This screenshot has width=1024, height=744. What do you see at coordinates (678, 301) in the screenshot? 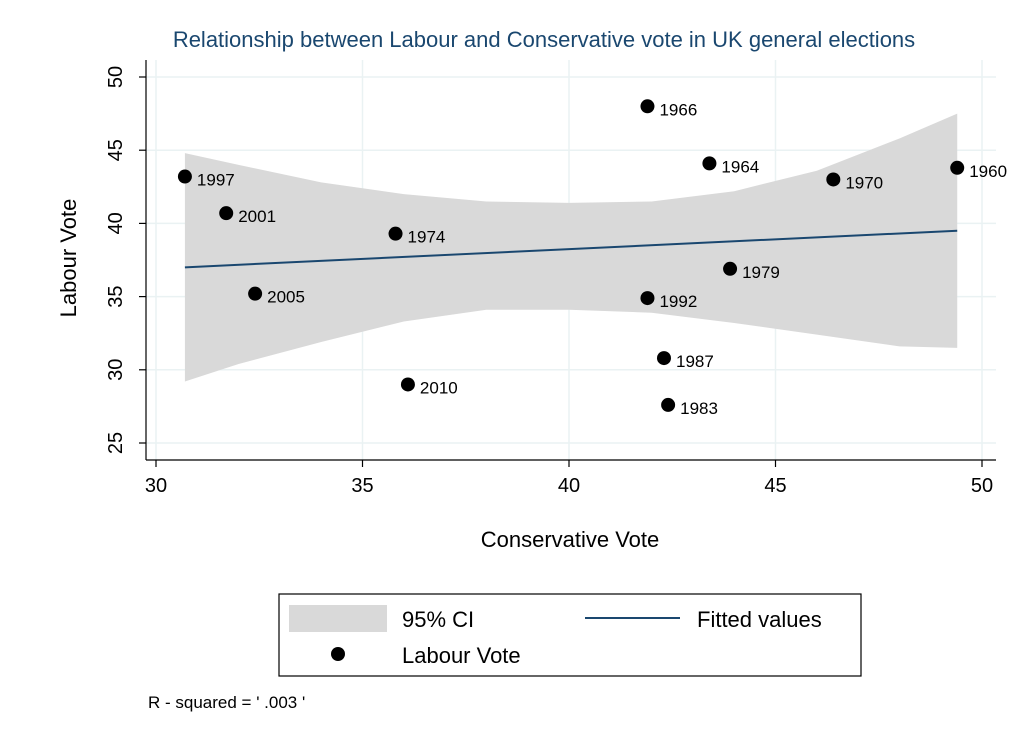
I see `point-label: 1992` at bounding box center [678, 301].